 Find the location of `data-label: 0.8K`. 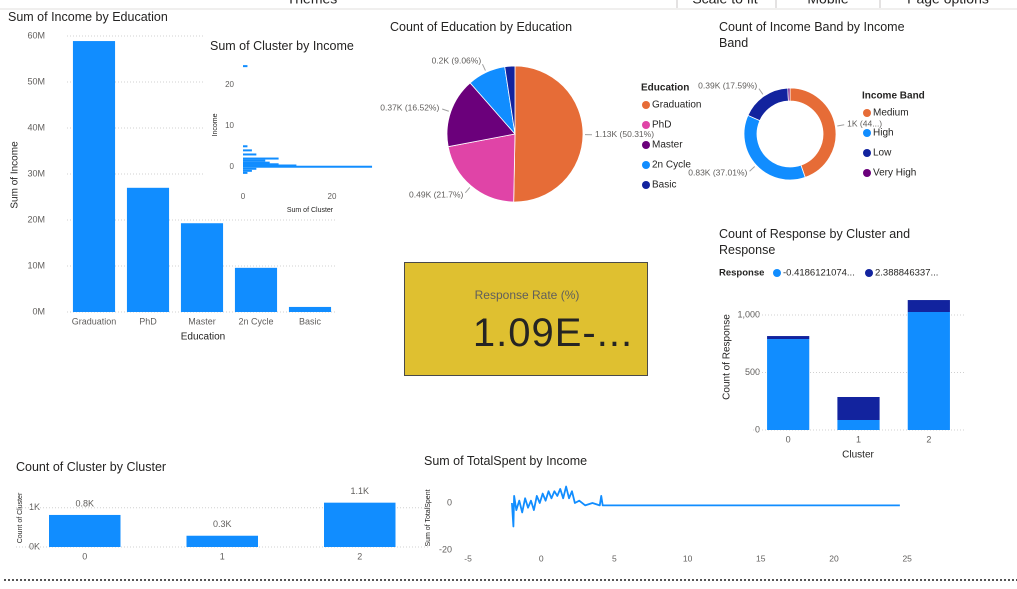

data-label: 0.8K is located at coordinates (84, 503).